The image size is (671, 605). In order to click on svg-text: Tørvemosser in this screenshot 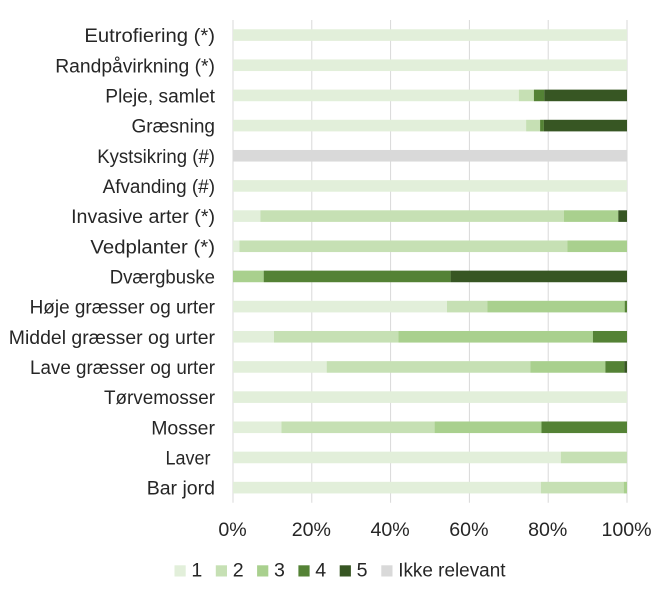, I will do `click(159, 398)`.